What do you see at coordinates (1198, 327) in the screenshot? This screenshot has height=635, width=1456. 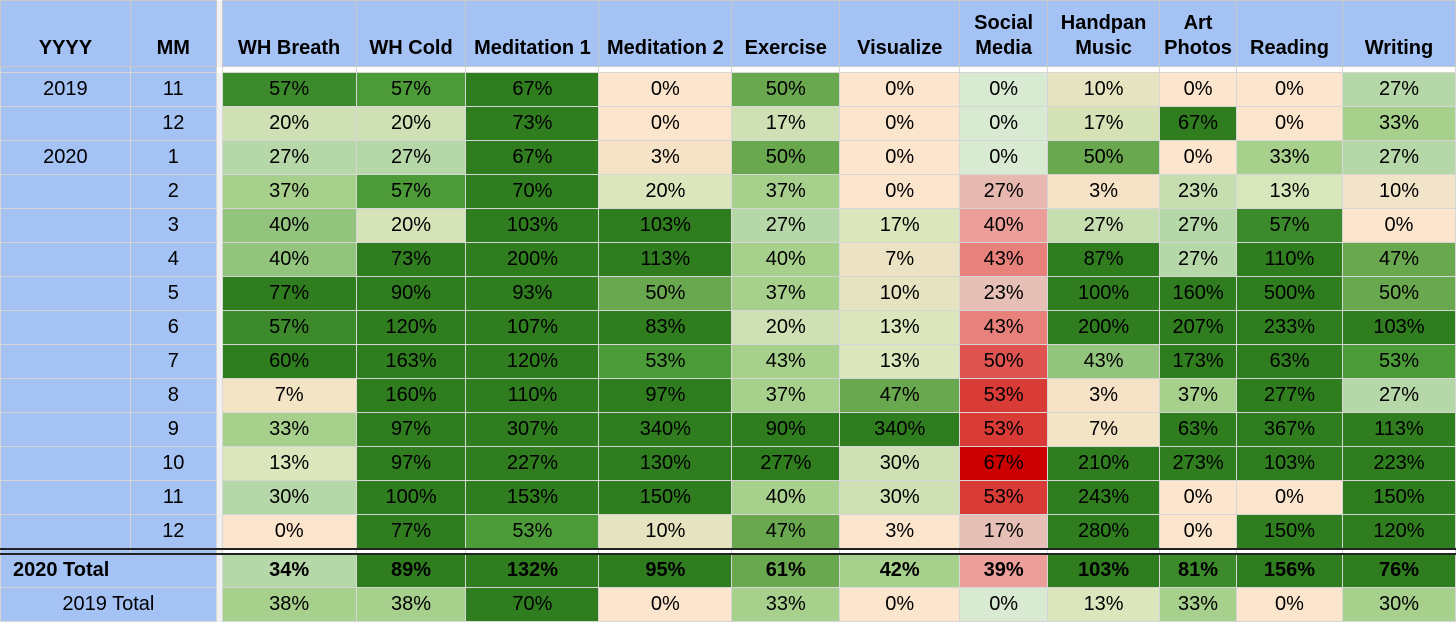 I see `value-cell: 207%` at bounding box center [1198, 327].